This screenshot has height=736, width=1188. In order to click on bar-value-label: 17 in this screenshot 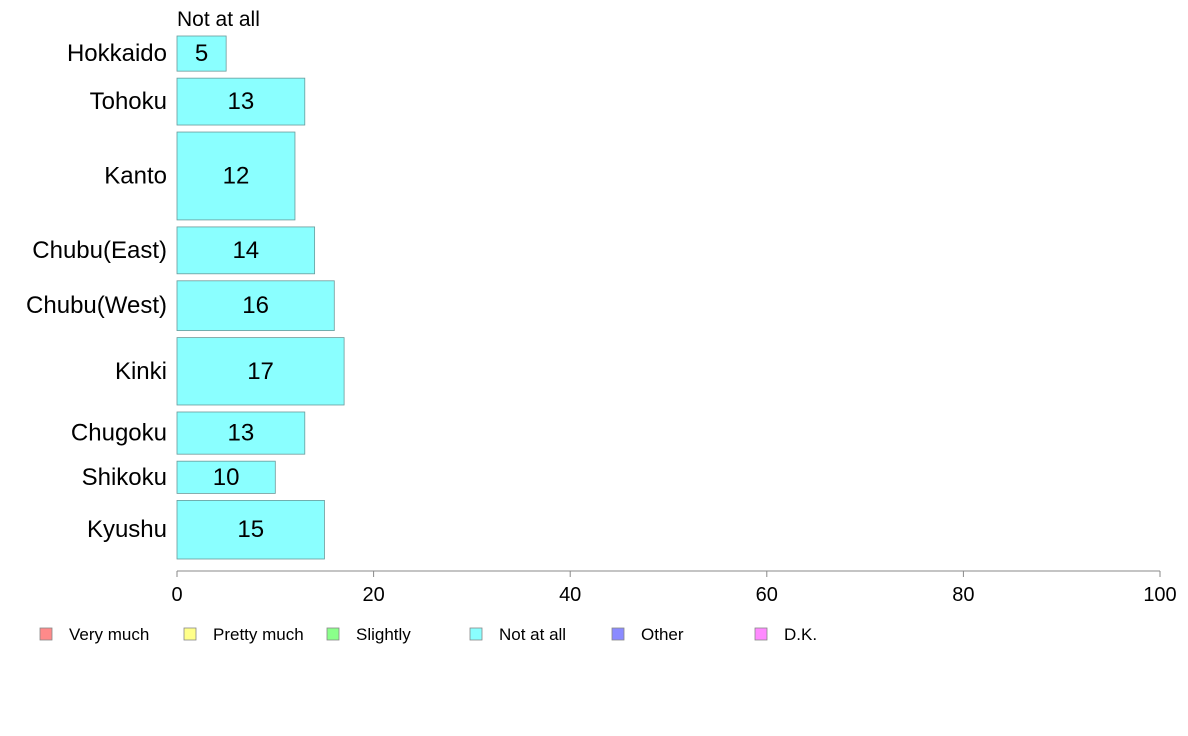, I will do `click(260, 371)`.